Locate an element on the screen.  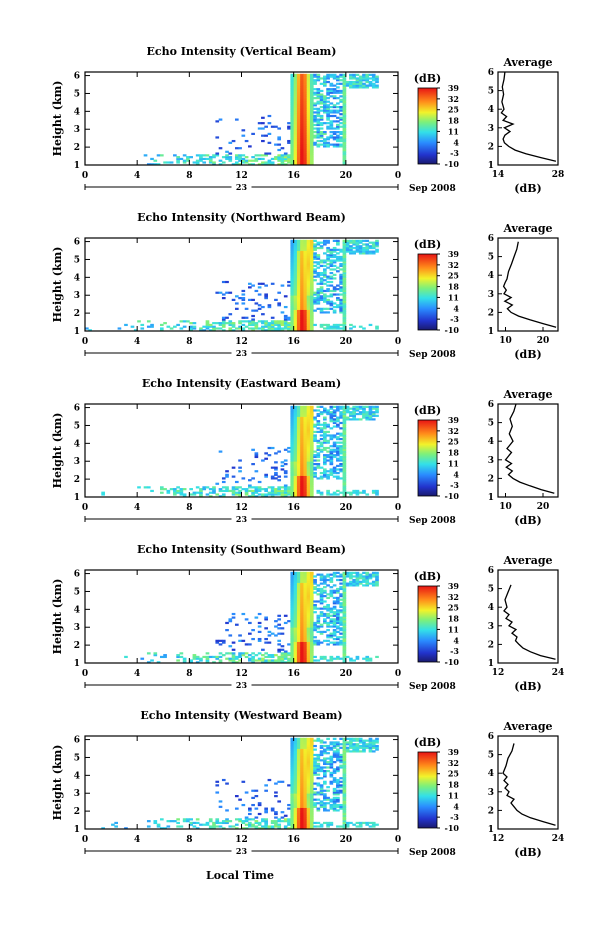
avg-y-tick-label: 3 is located at coordinates (491, 129).